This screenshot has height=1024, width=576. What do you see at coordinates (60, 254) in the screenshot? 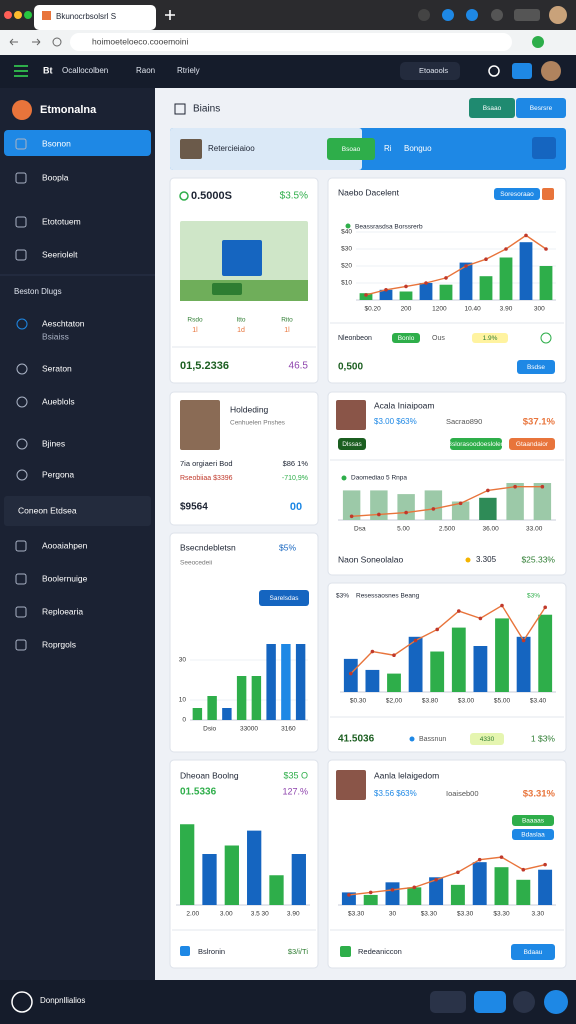
I see `sidebar-item: Seeriolelt` at bounding box center [60, 254].